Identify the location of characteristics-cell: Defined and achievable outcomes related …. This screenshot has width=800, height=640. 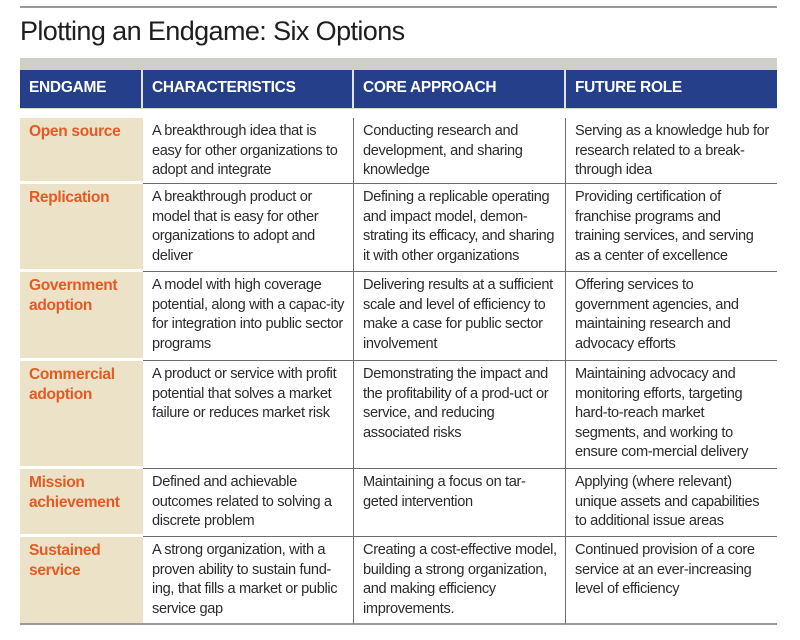
(248, 503).